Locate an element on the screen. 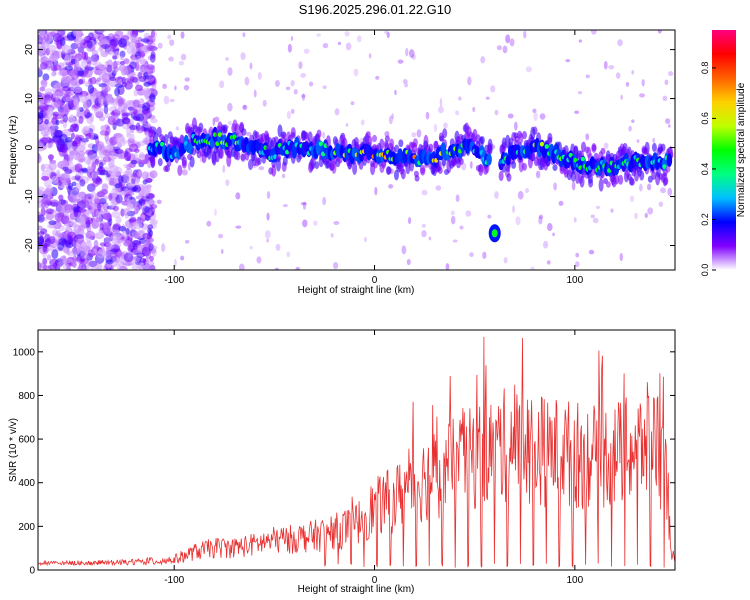 The height and width of the screenshot is (600, 750). figure-title: S196.2025.296.01.22.G10 is located at coordinates (375, 9).